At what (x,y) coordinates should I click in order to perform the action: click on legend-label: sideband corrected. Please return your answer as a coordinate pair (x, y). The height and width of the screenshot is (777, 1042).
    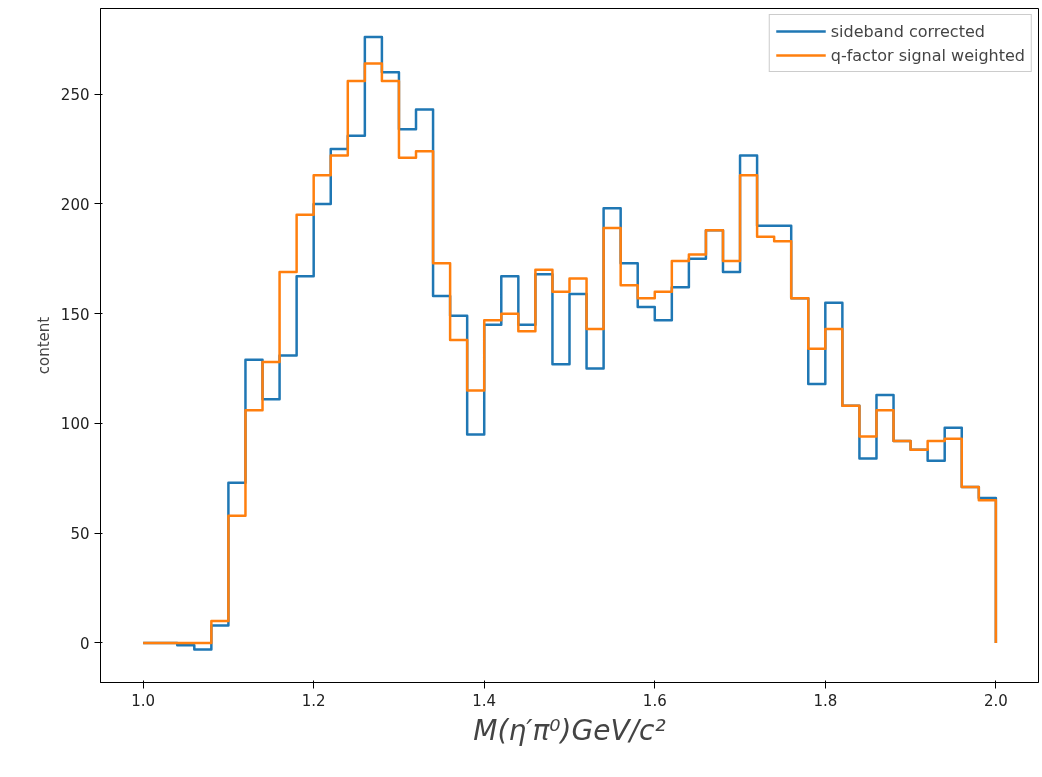
    Looking at the image, I should click on (907, 31).